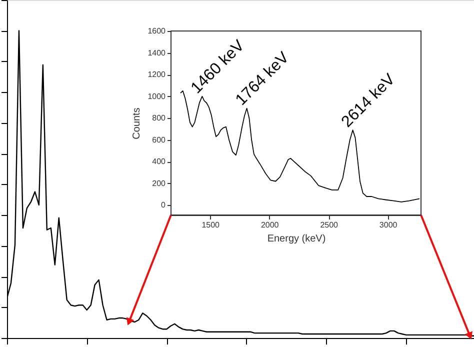 Image resolution: width=474 pixels, height=347 pixels. Describe the element at coordinates (157, 75) in the screenshot. I see `y-tick-label: 1200` at that location.